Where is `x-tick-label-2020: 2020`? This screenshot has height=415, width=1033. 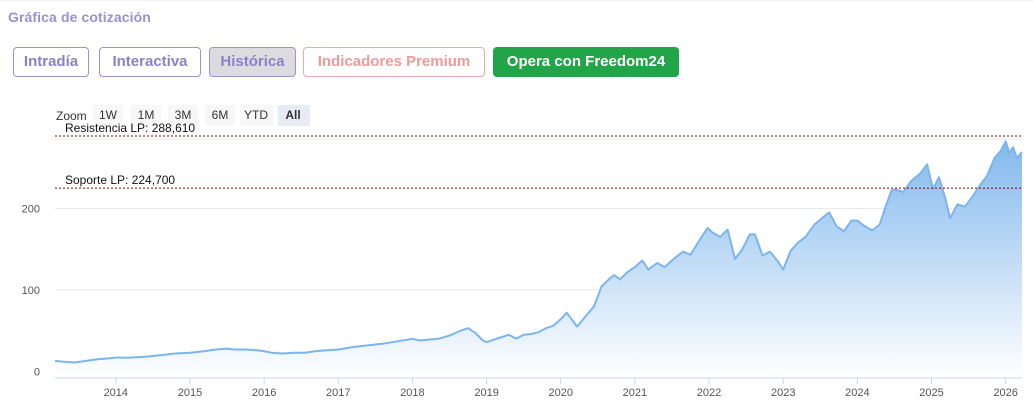
x-tick-label-2020: 2020 is located at coordinates (561, 393).